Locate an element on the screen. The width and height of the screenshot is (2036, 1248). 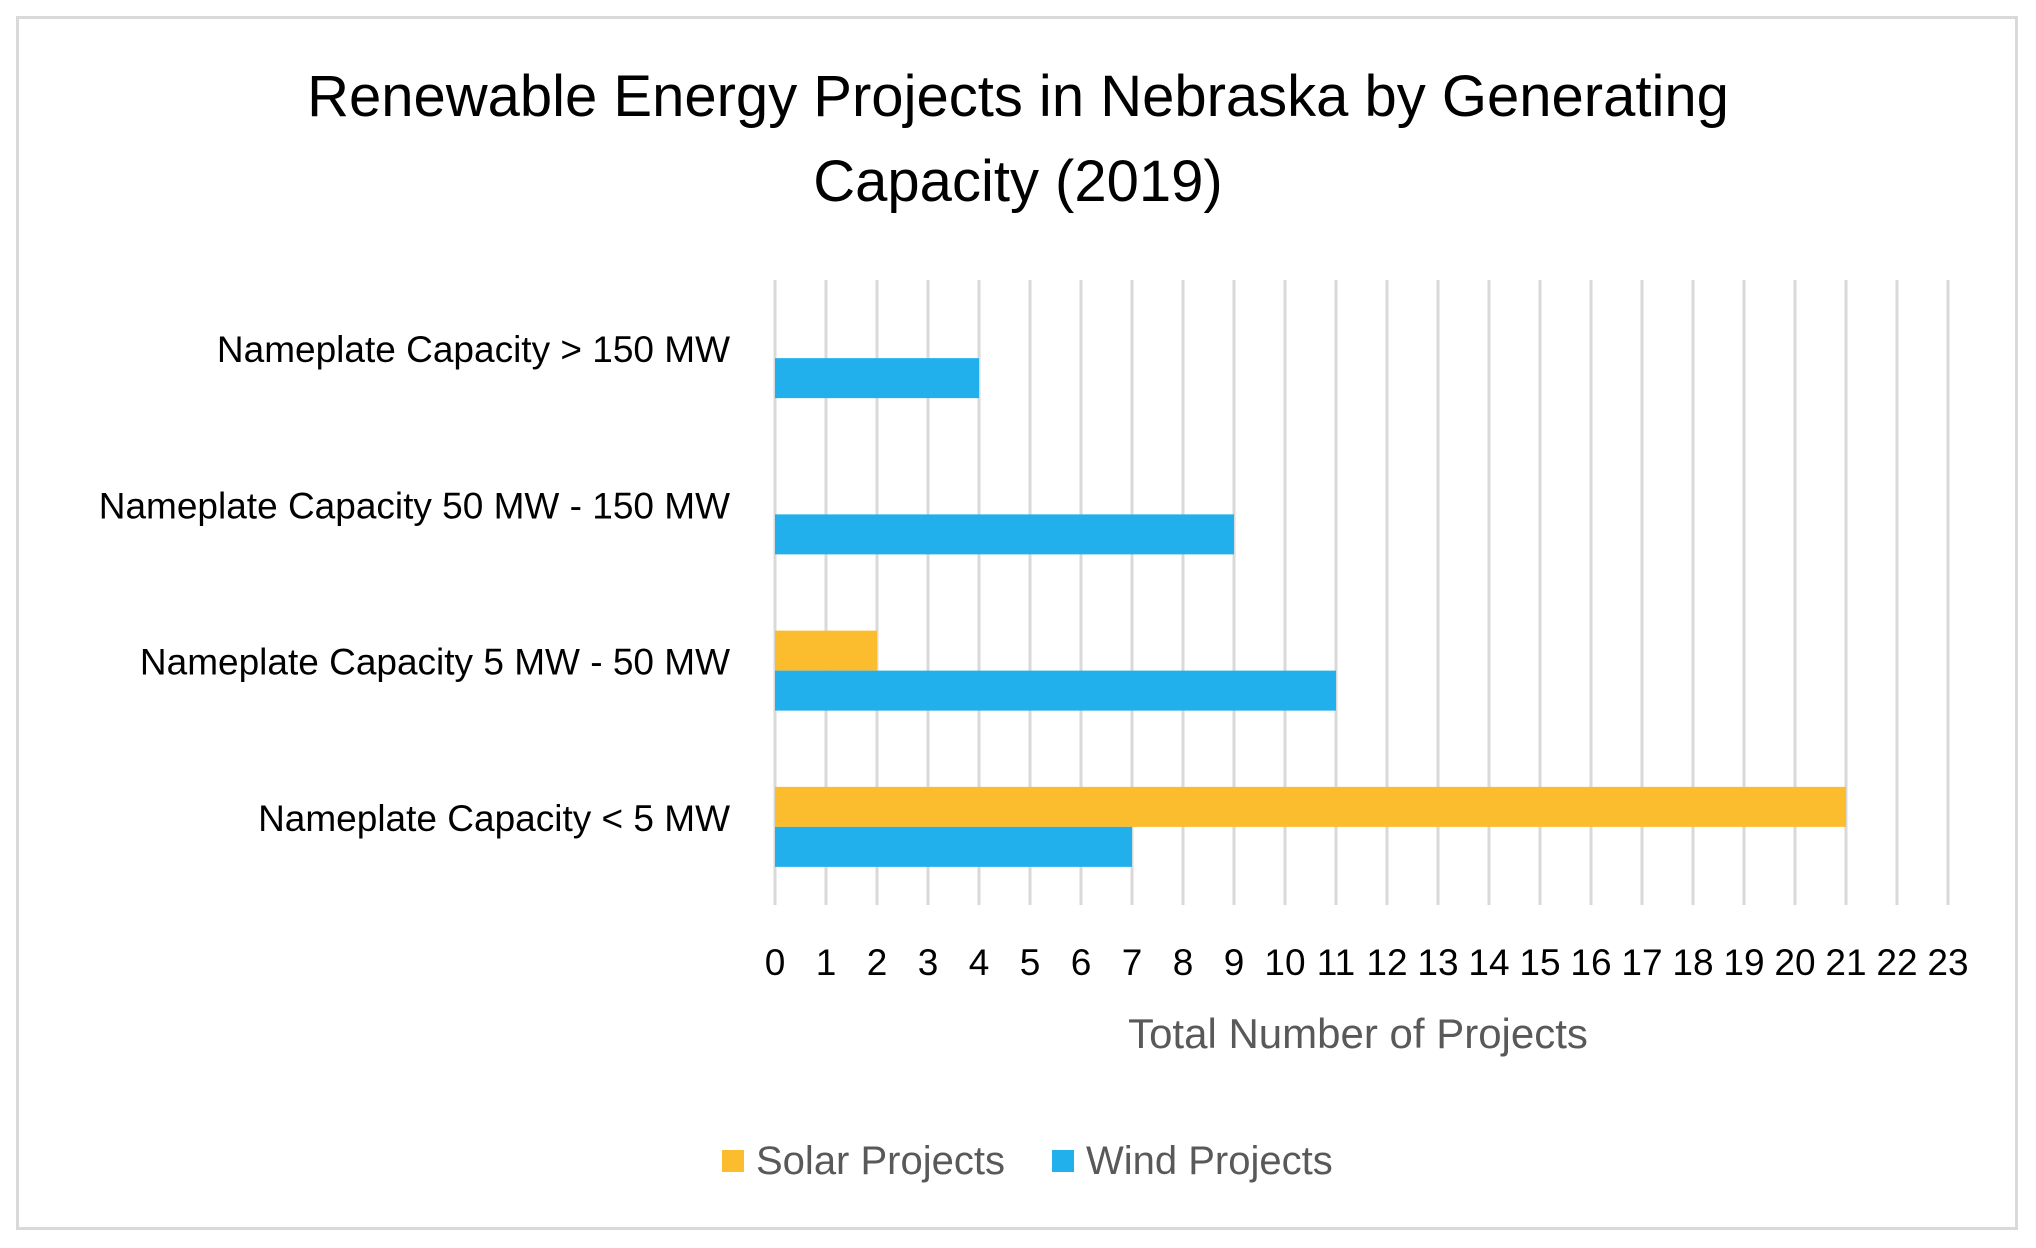
chart-title-line: Capacity (2019) is located at coordinates (1017, 181).